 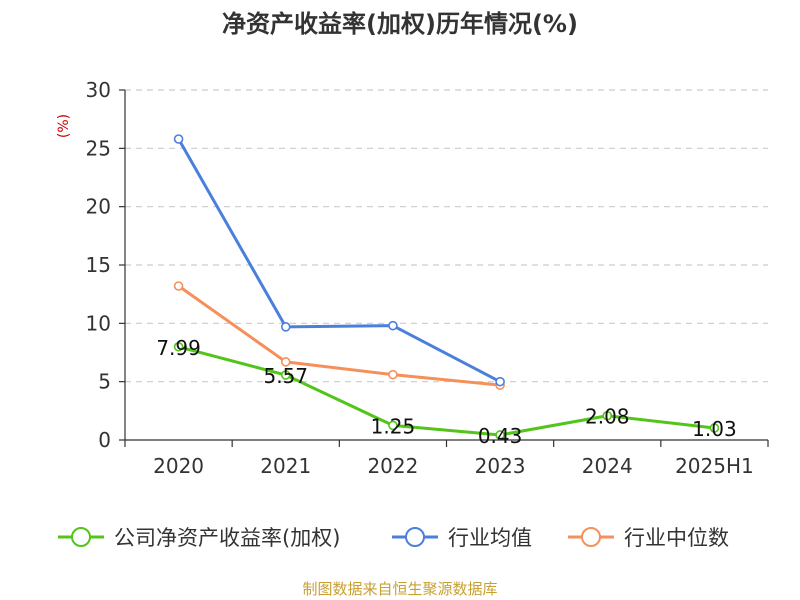 What do you see at coordinates (490, 538) in the screenshot?
I see `legend-entry: 行业均值` at bounding box center [490, 538].